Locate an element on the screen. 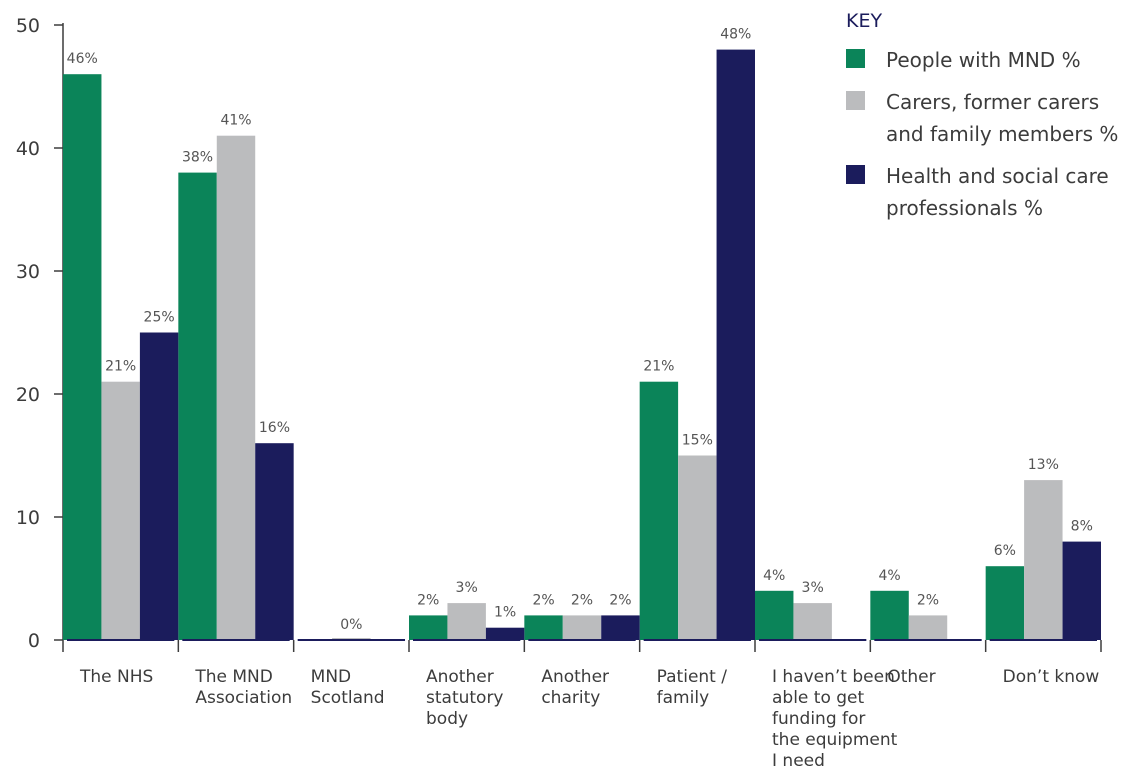  legend-item: People with MND % is located at coordinates (990, 60).